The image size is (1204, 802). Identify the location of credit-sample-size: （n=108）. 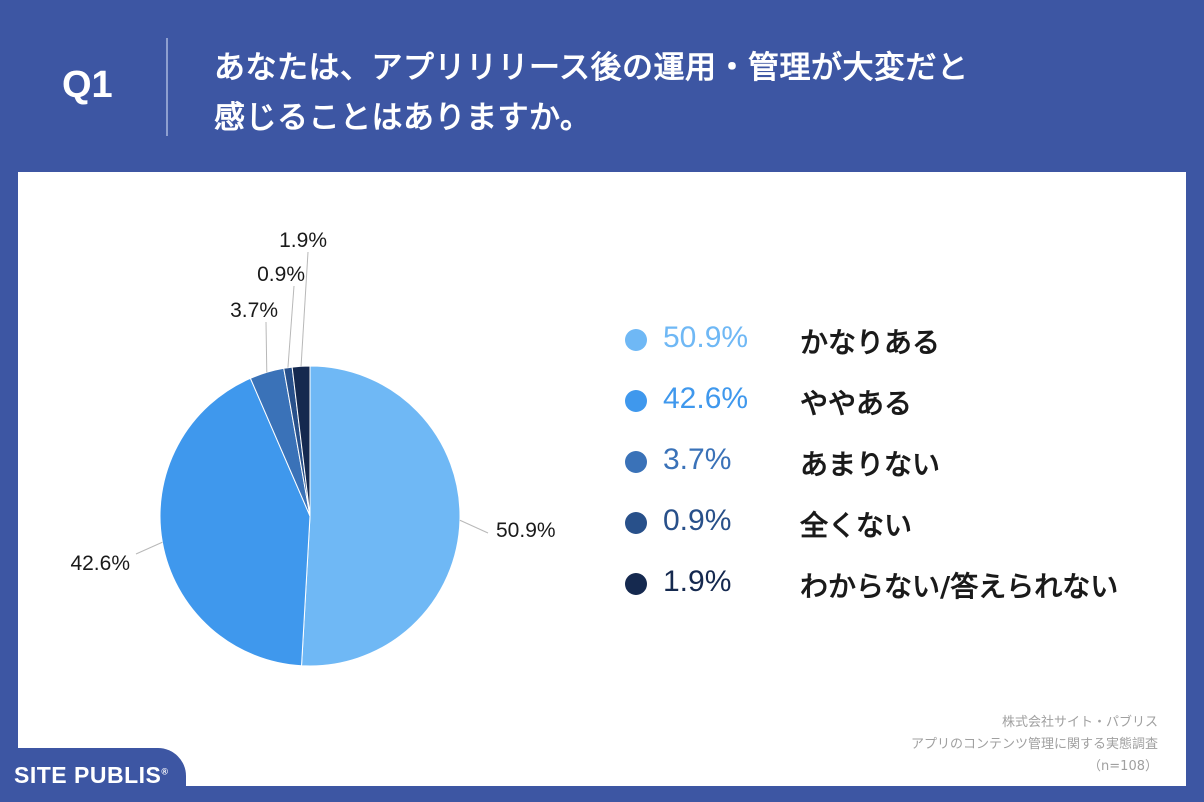
(1123, 766).